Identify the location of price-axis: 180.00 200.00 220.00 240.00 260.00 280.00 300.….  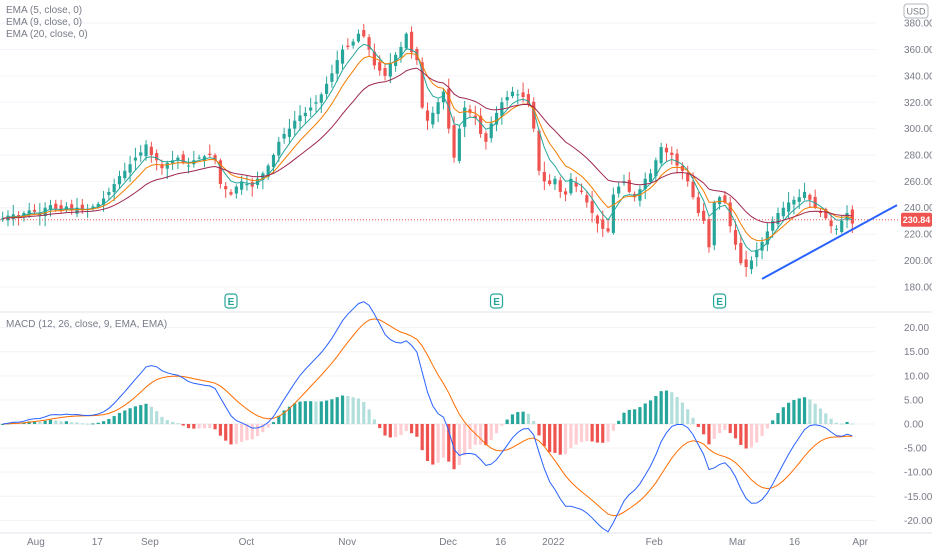
(918, 156).